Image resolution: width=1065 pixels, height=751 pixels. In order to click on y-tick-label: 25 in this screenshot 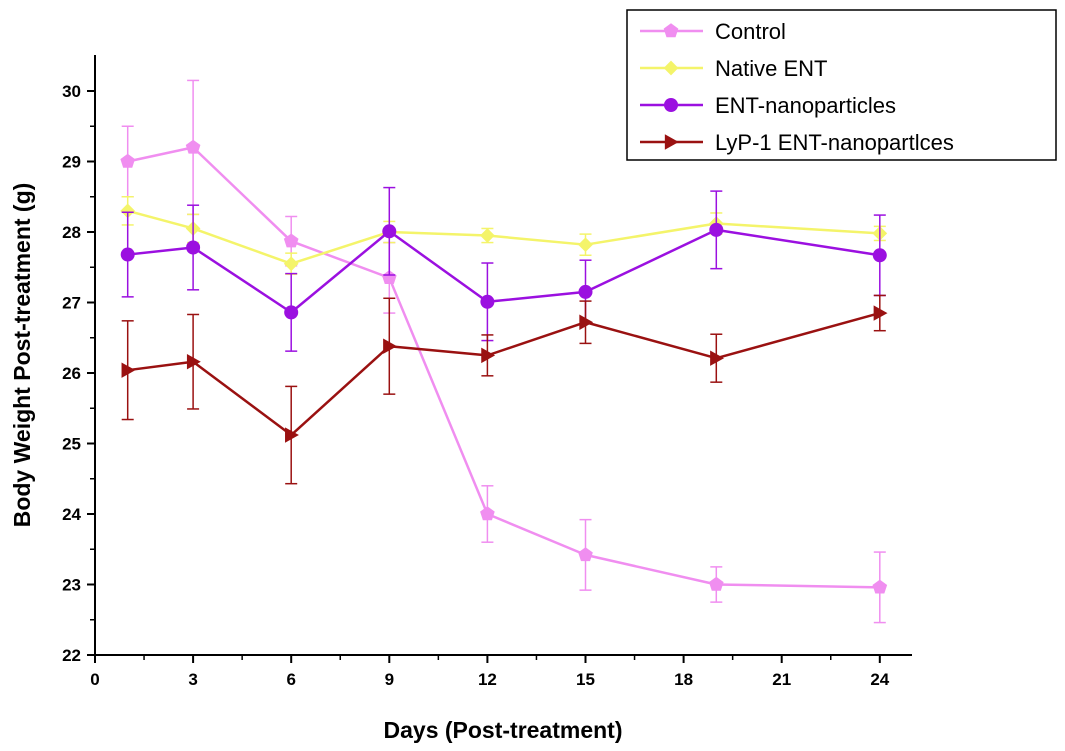, I will do `click(71, 444)`.